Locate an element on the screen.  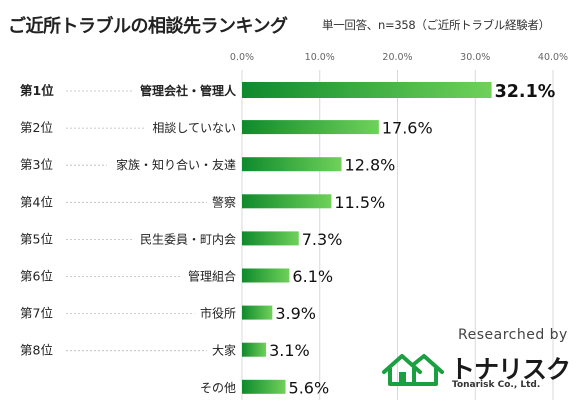
category-label: 管理会社・管理人 is located at coordinates (188, 90).